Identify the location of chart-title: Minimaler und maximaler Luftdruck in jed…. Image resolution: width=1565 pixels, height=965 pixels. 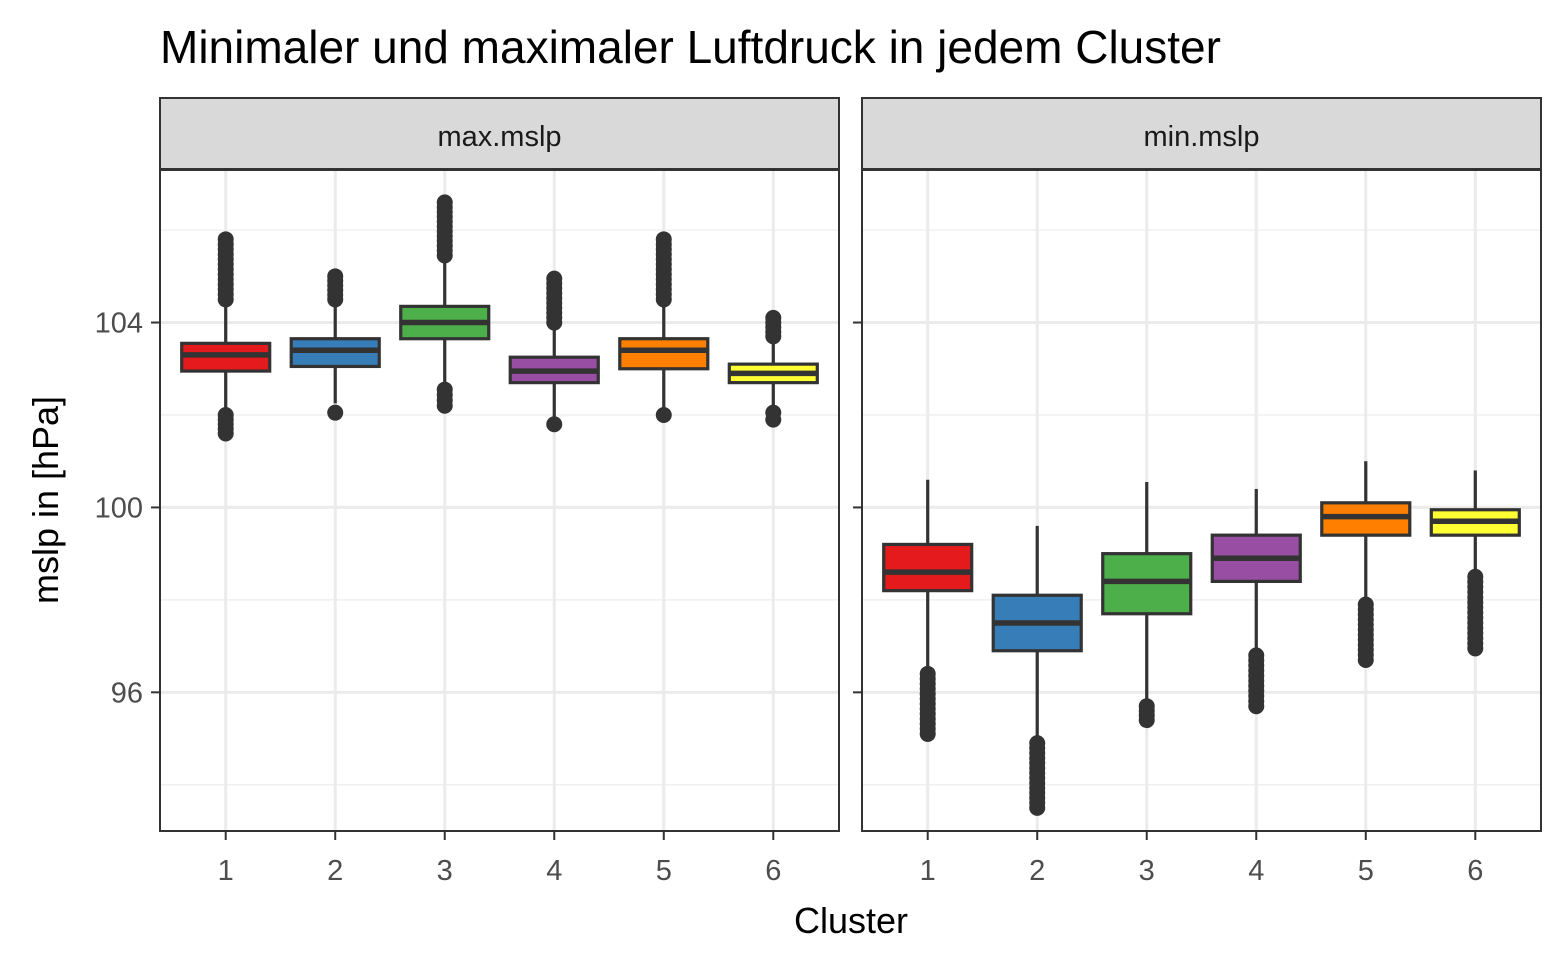
(690, 47).